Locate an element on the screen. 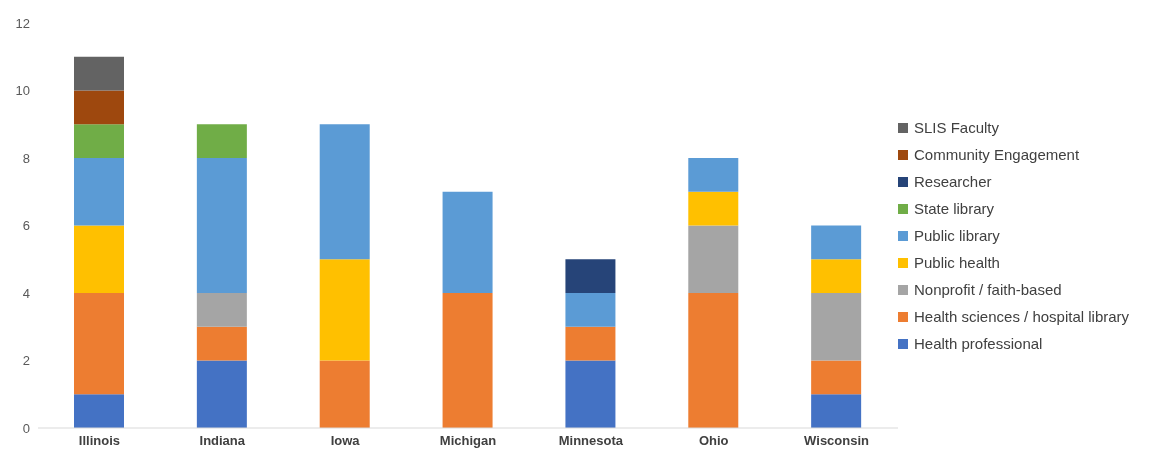 This screenshot has height=471, width=1170. y-tick-label: 10 is located at coordinates (22, 91).